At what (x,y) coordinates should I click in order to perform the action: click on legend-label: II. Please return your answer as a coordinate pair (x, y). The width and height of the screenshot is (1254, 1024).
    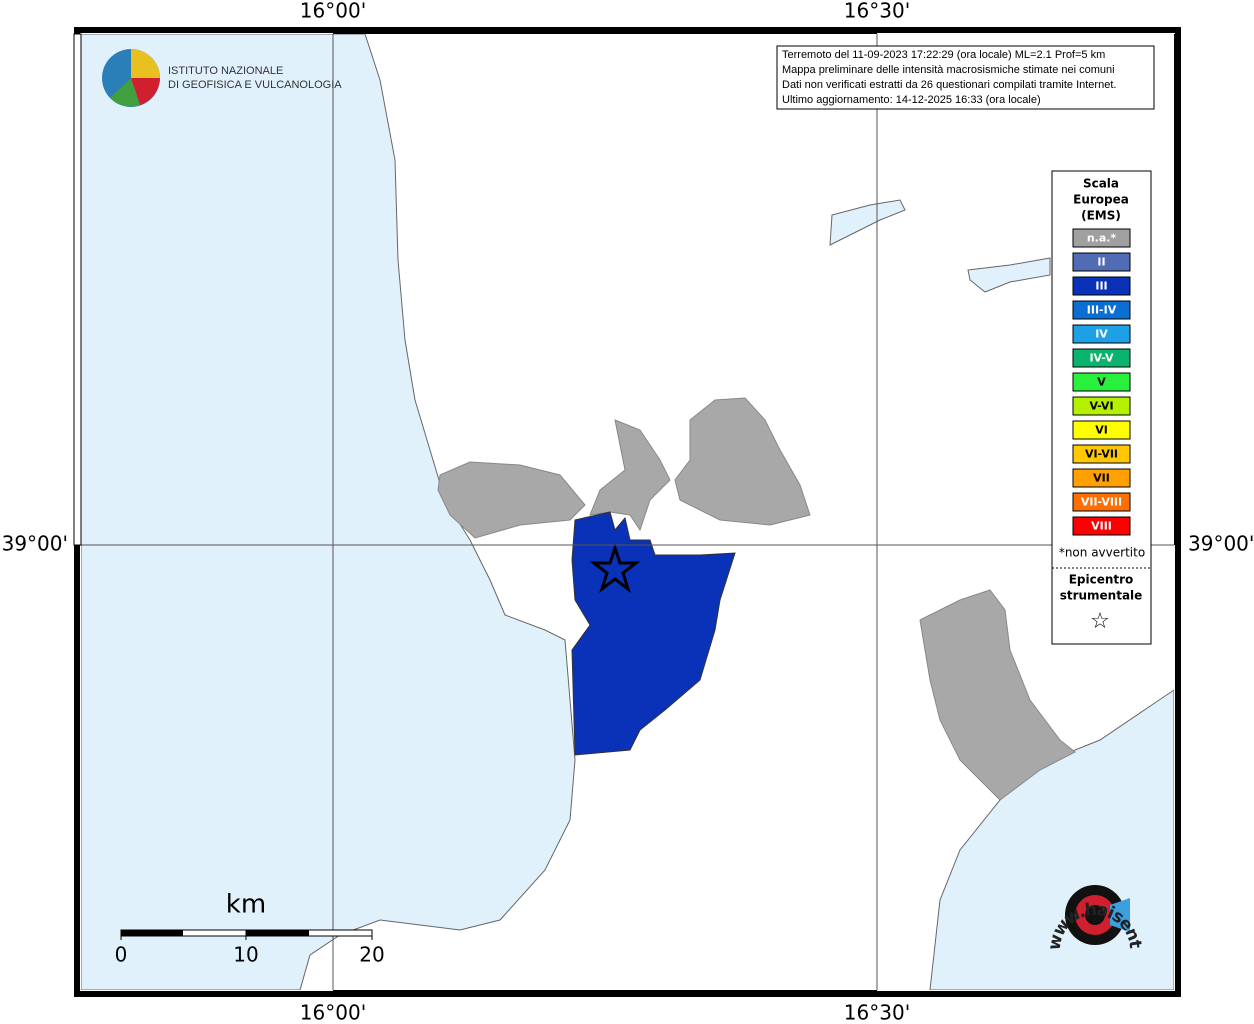
    Looking at the image, I should click on (1101, 262).